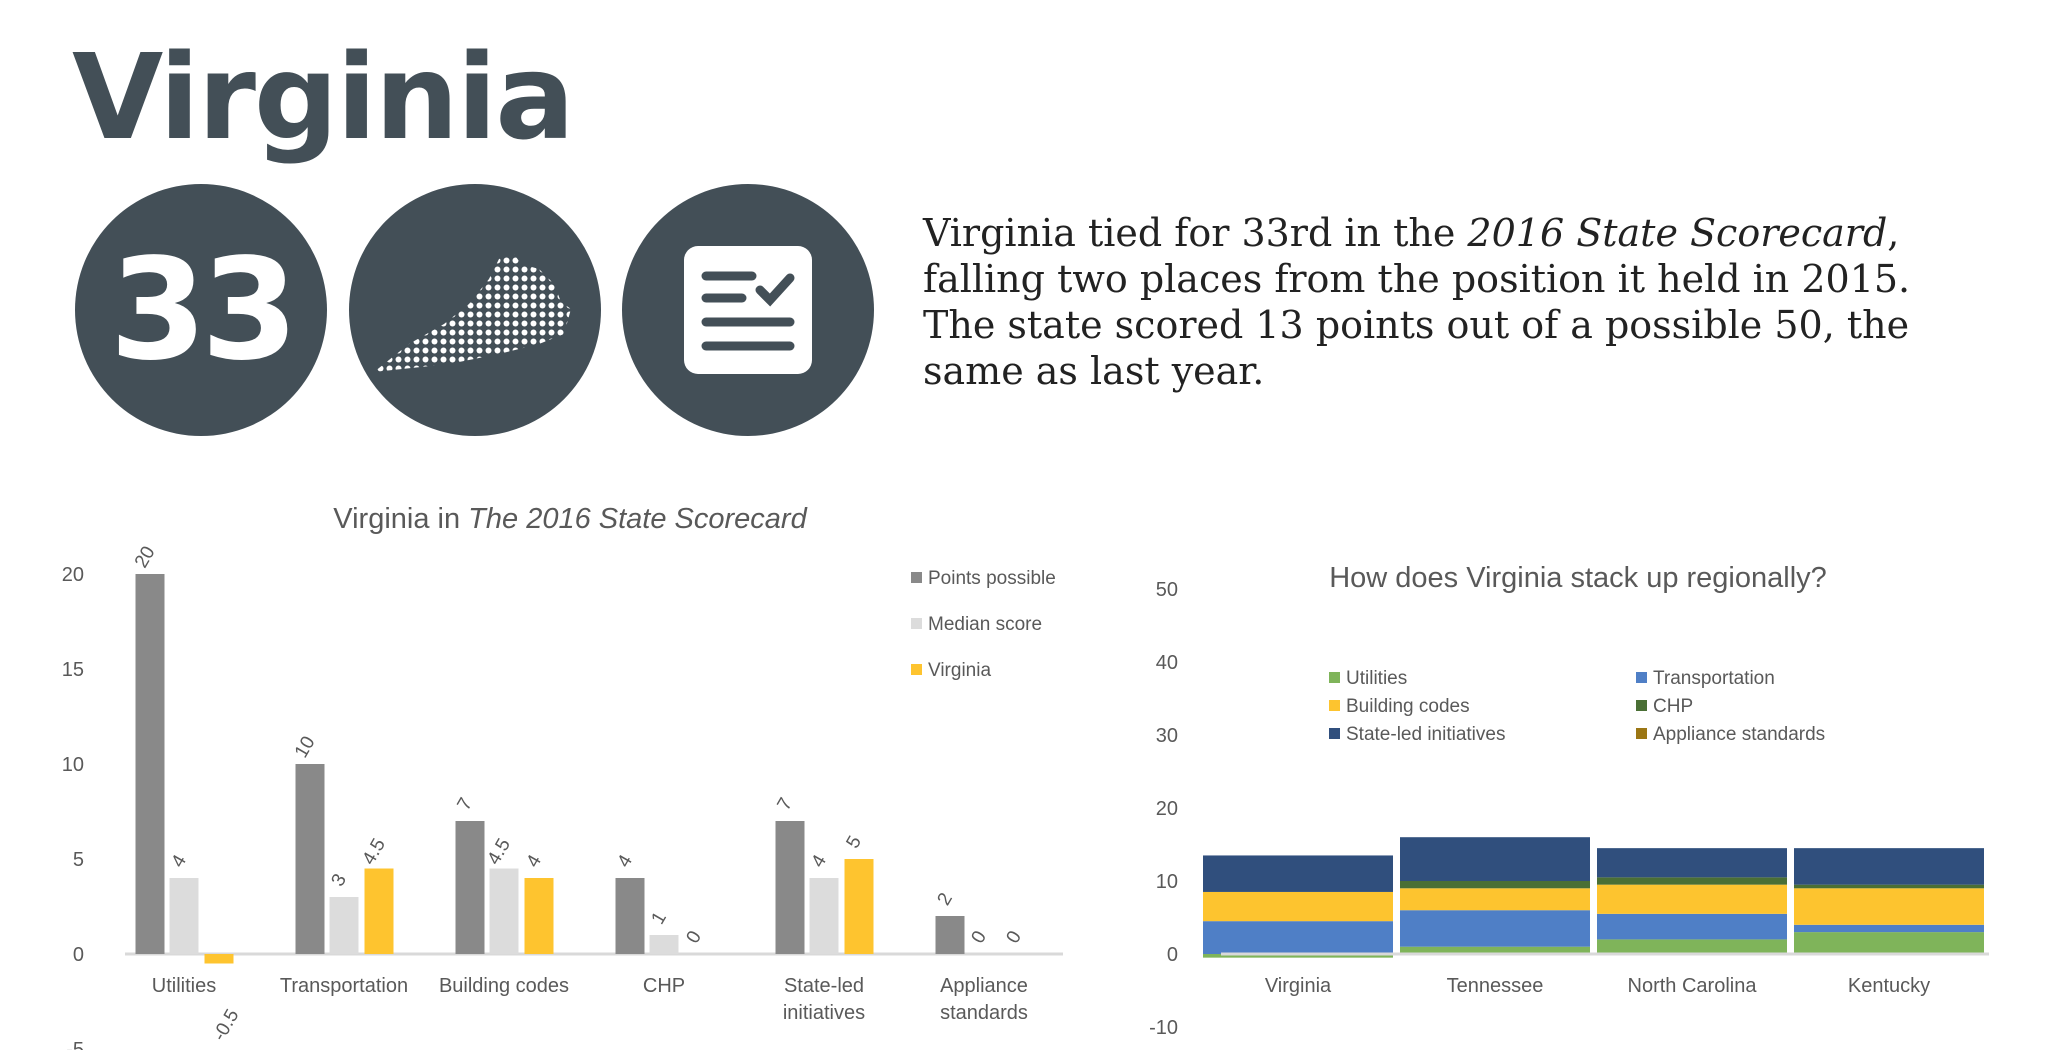 The width and height of the screenshot is (2048, 1050). I want to click on x-tick-label: Utilities, so click(184, 986).